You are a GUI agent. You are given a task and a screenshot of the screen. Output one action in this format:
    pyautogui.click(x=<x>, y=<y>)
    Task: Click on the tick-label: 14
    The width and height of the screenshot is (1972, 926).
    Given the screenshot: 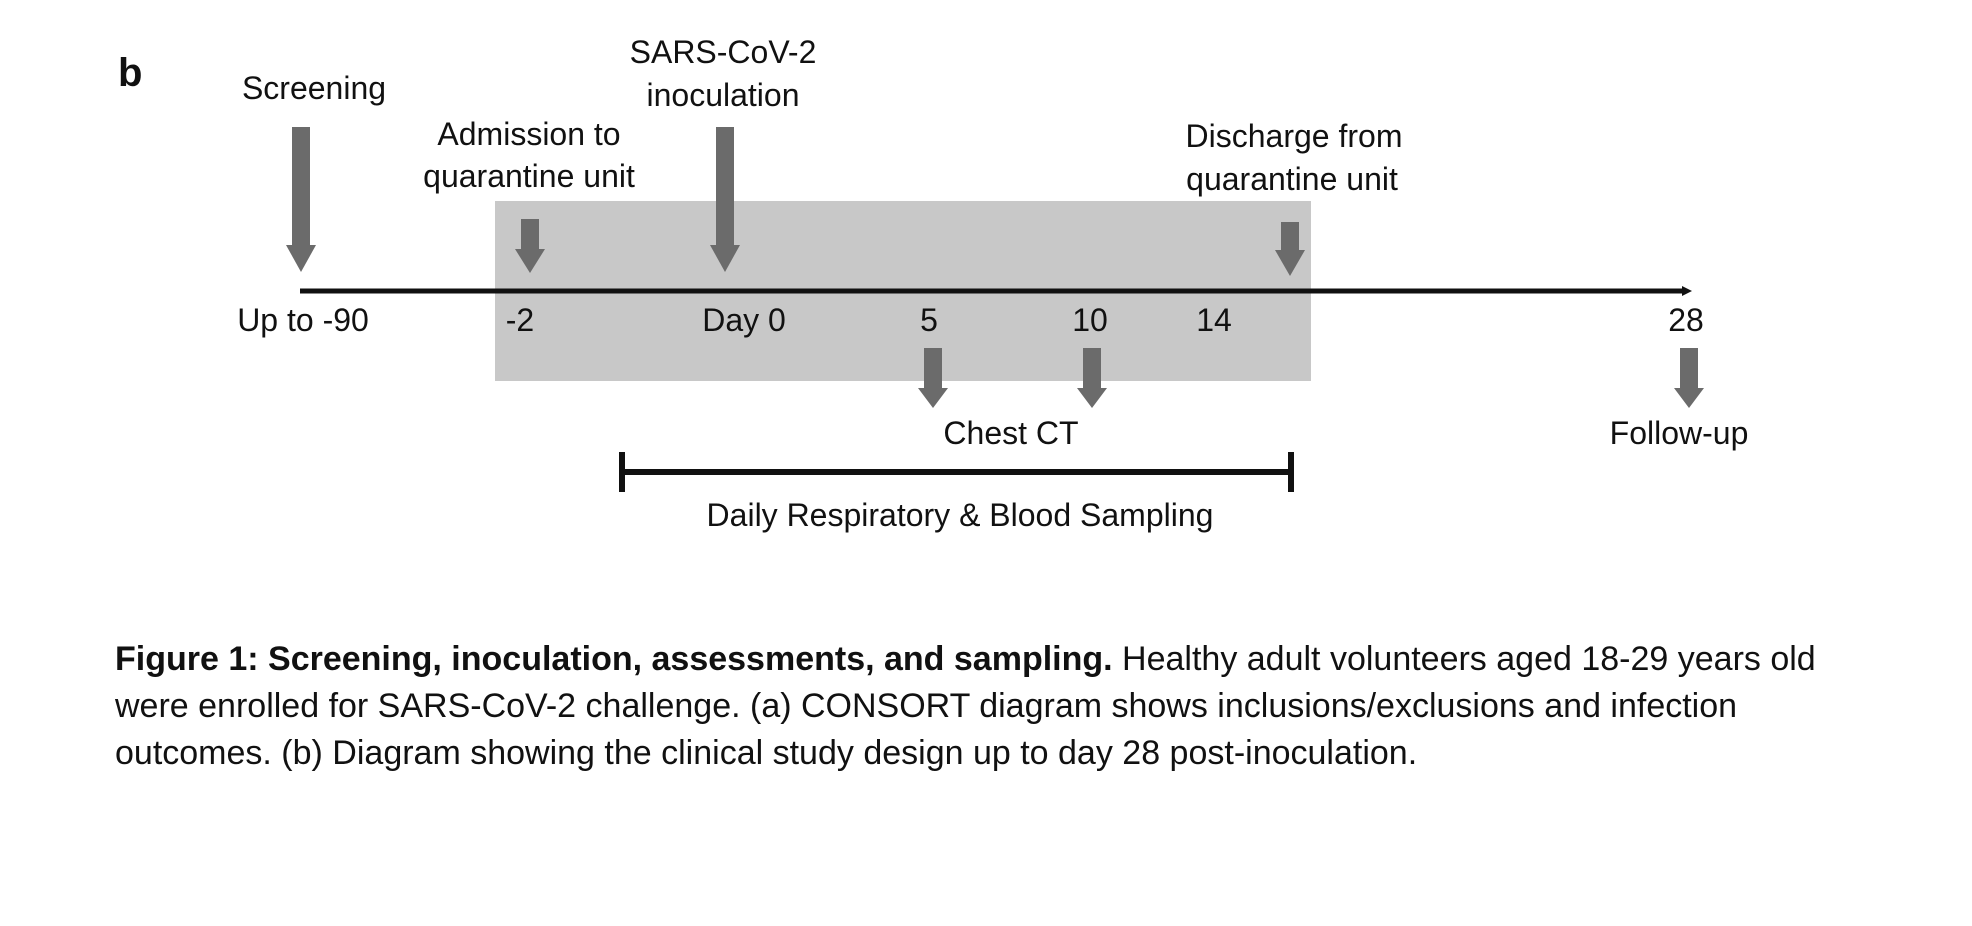 What is the action you would take?
    pyautogui.click(x=1214, y=320)
    